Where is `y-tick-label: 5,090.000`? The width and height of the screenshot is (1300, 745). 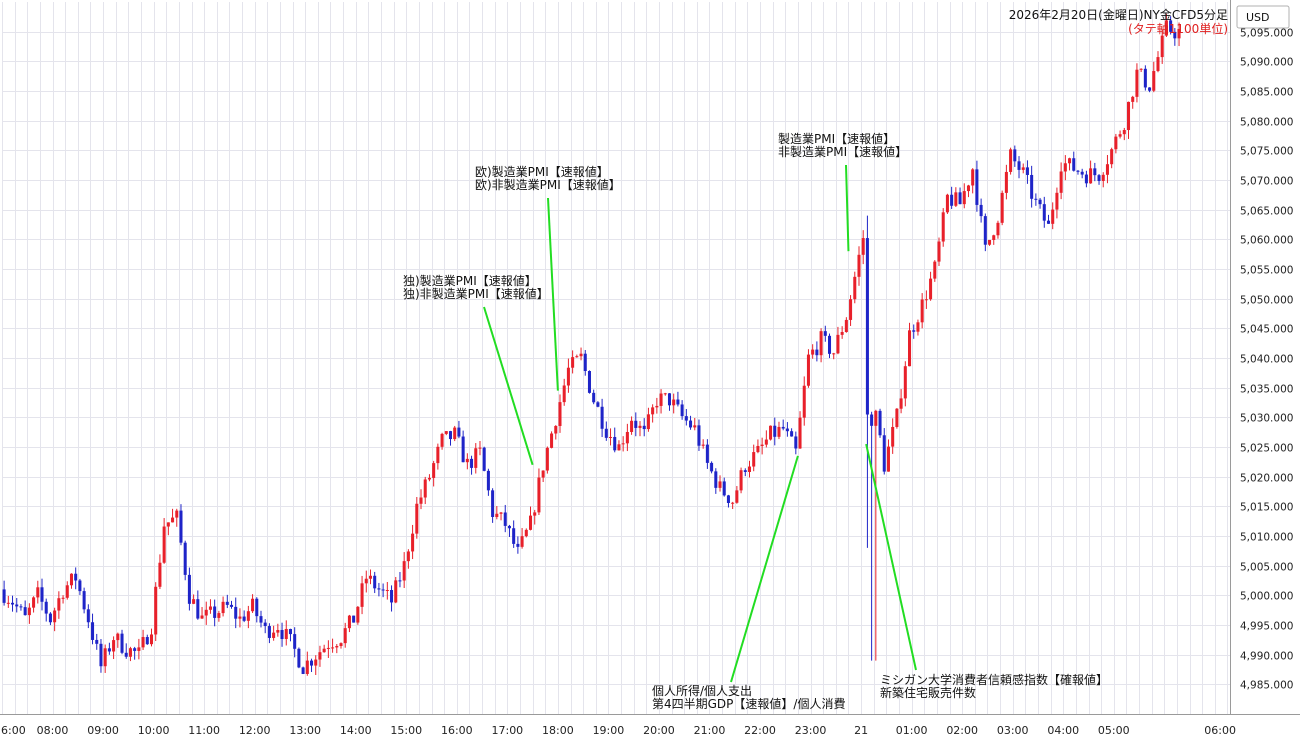
y-tick-label: 5,090.000 is located at coordinates (1266, 63).